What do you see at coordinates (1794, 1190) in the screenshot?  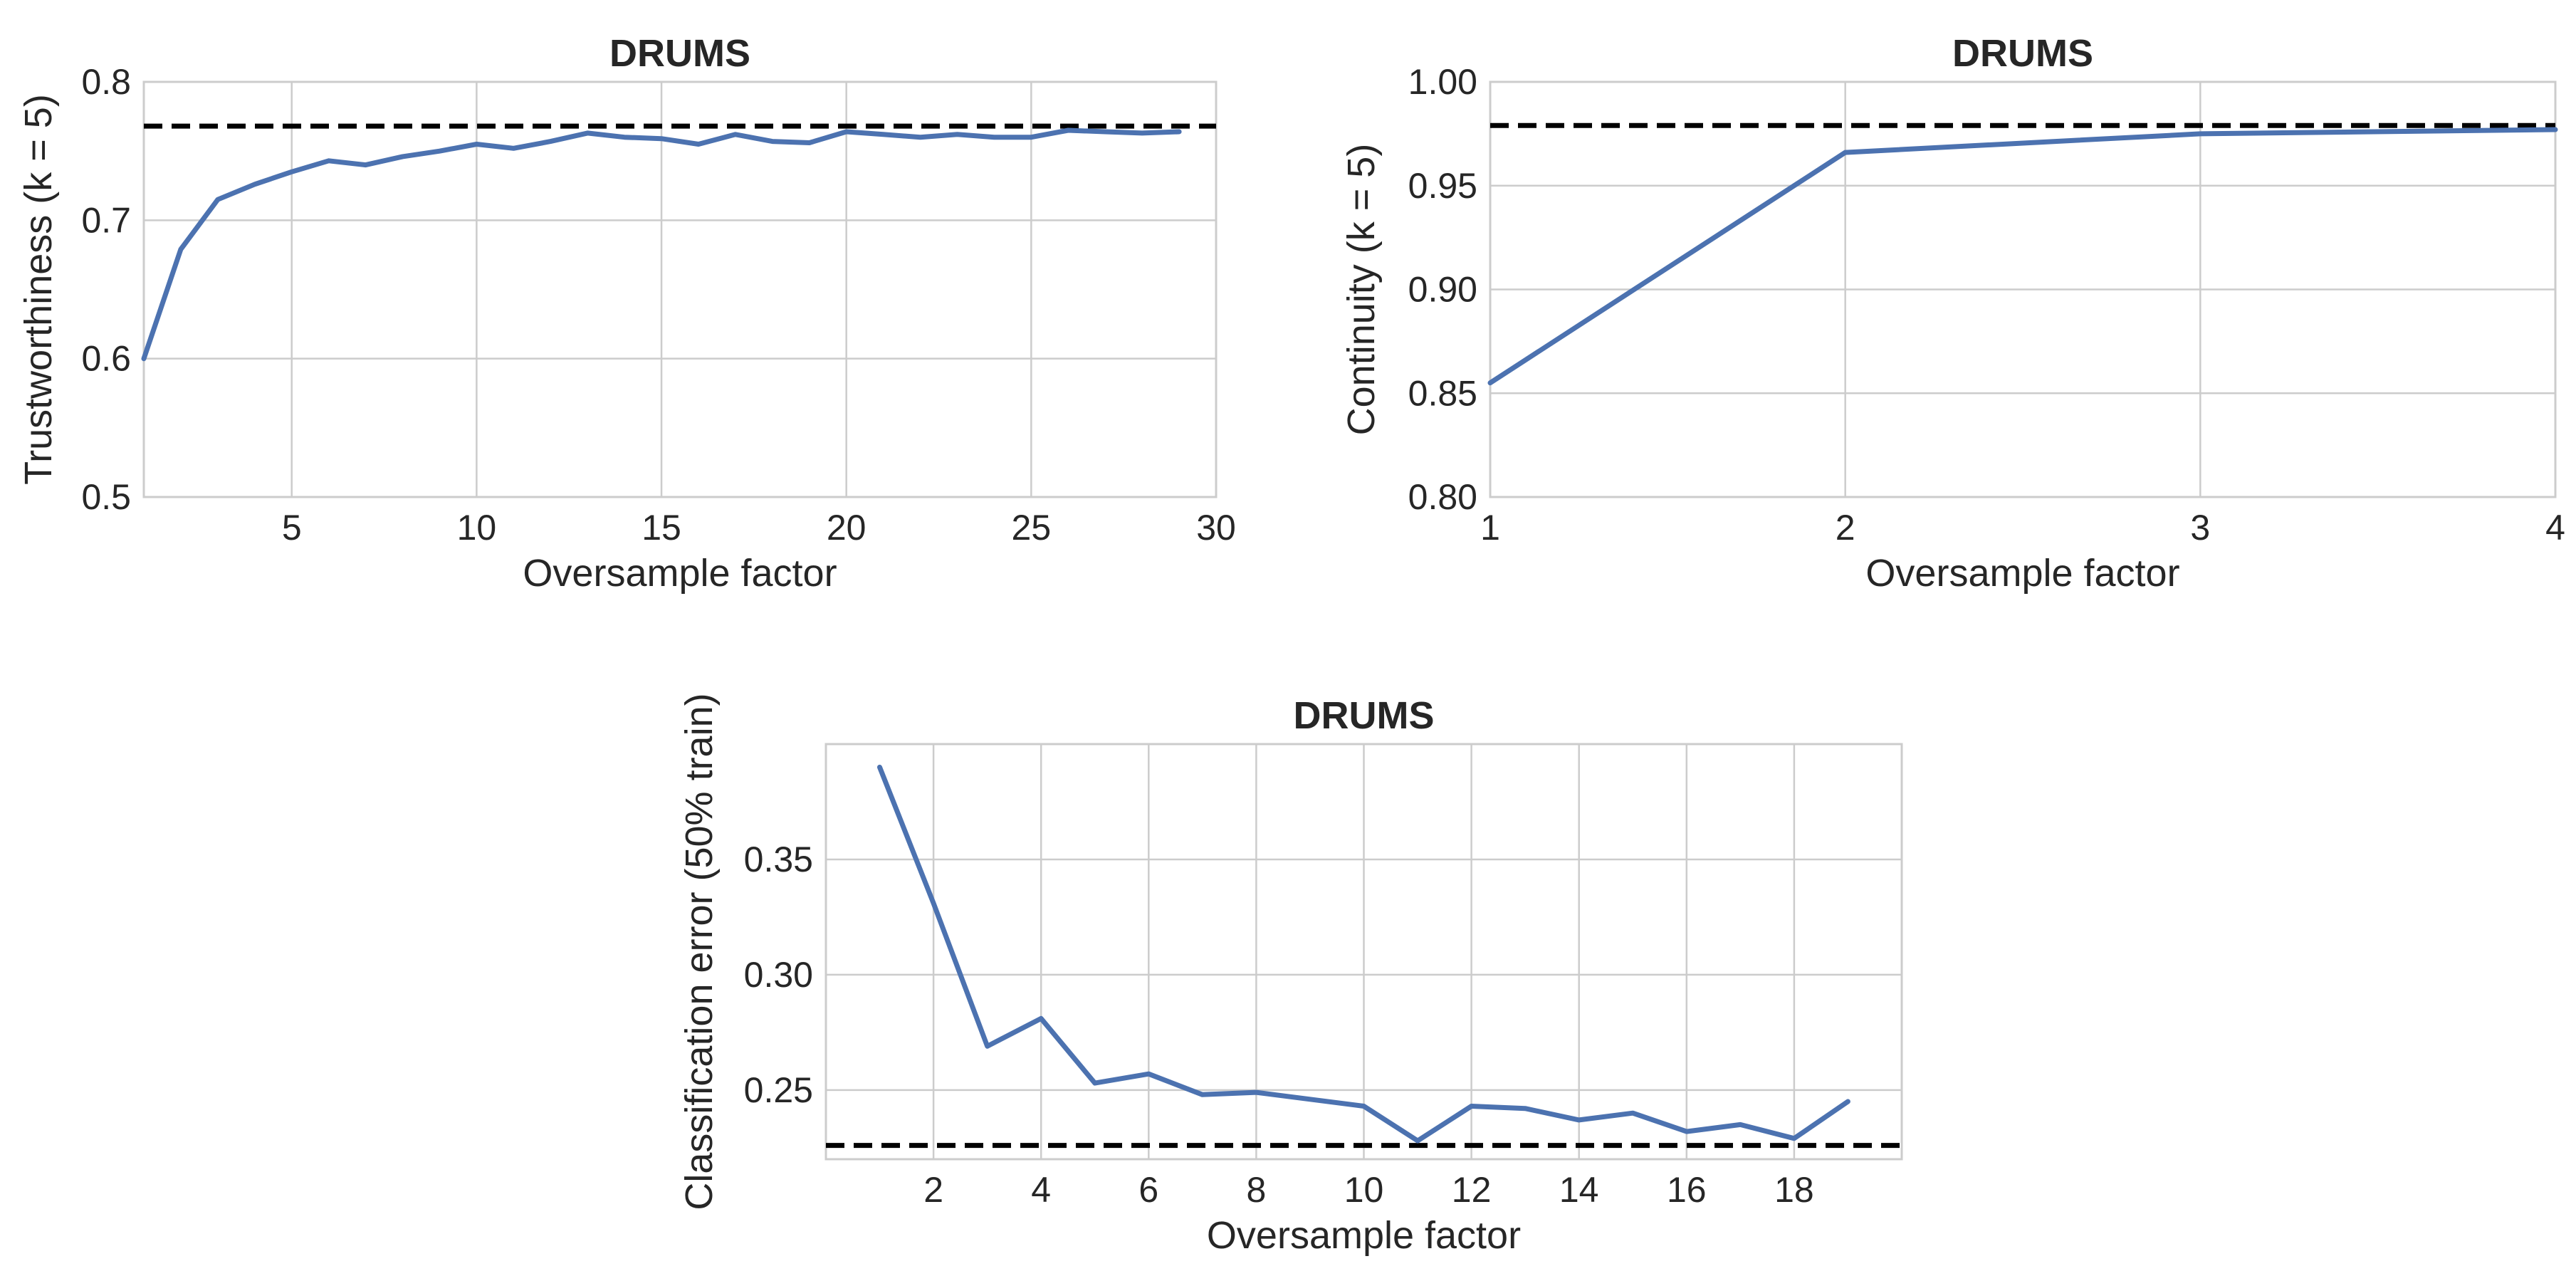 I see `x-tick-label: 18` at bounding box center [1794, 1190].